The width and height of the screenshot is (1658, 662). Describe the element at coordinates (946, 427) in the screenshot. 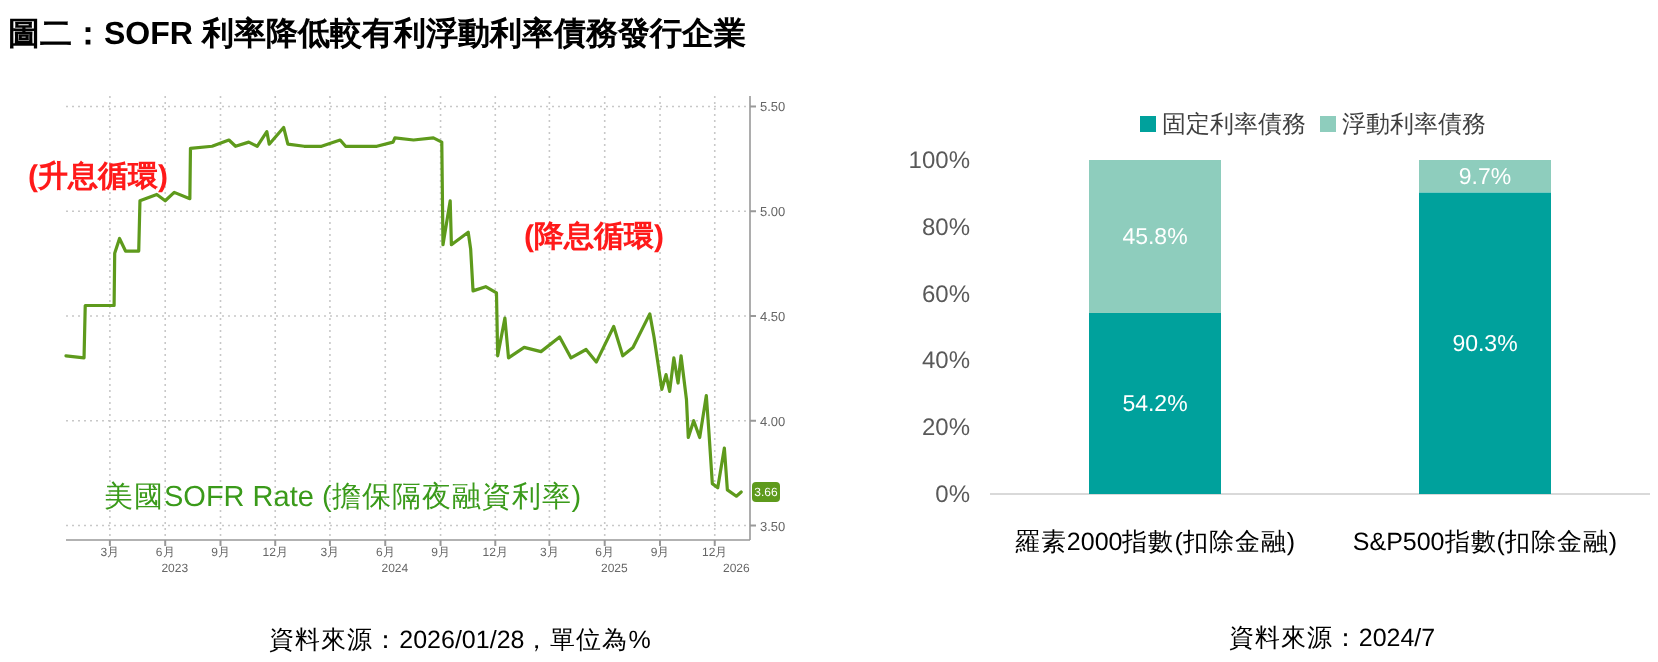

I see `y-tick-label: 20%` at that location.